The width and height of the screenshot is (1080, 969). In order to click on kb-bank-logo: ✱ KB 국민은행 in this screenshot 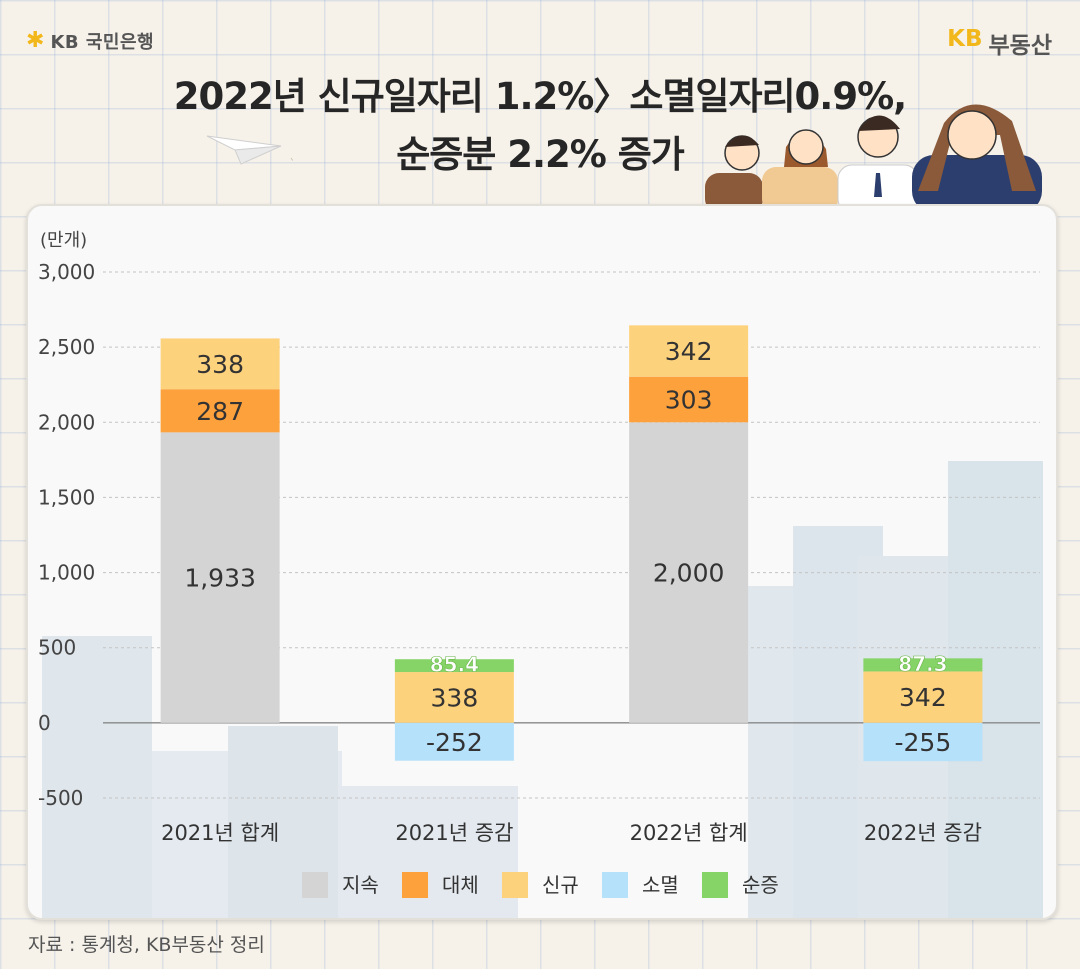, I will do `click(90, 41)`.